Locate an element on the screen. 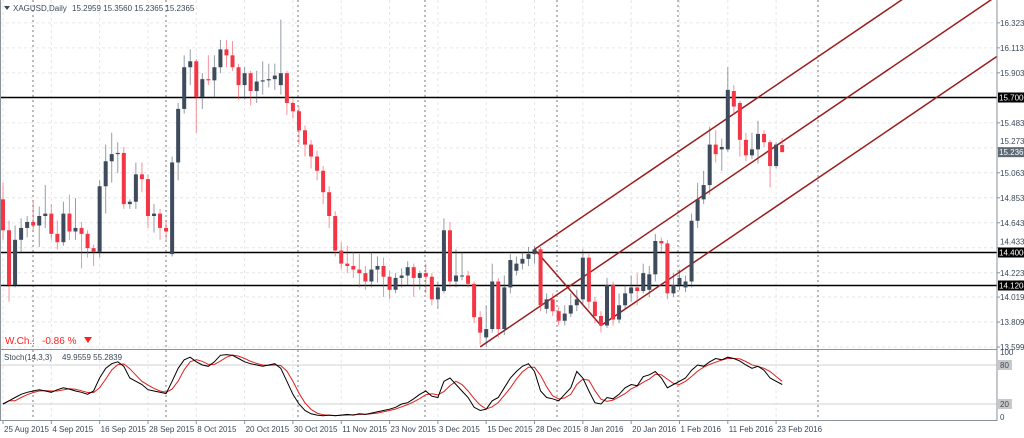 The height and width of the screenshot is (438, 1024). stoch-tick-label: 100 is located at coordinates (1007, 352).